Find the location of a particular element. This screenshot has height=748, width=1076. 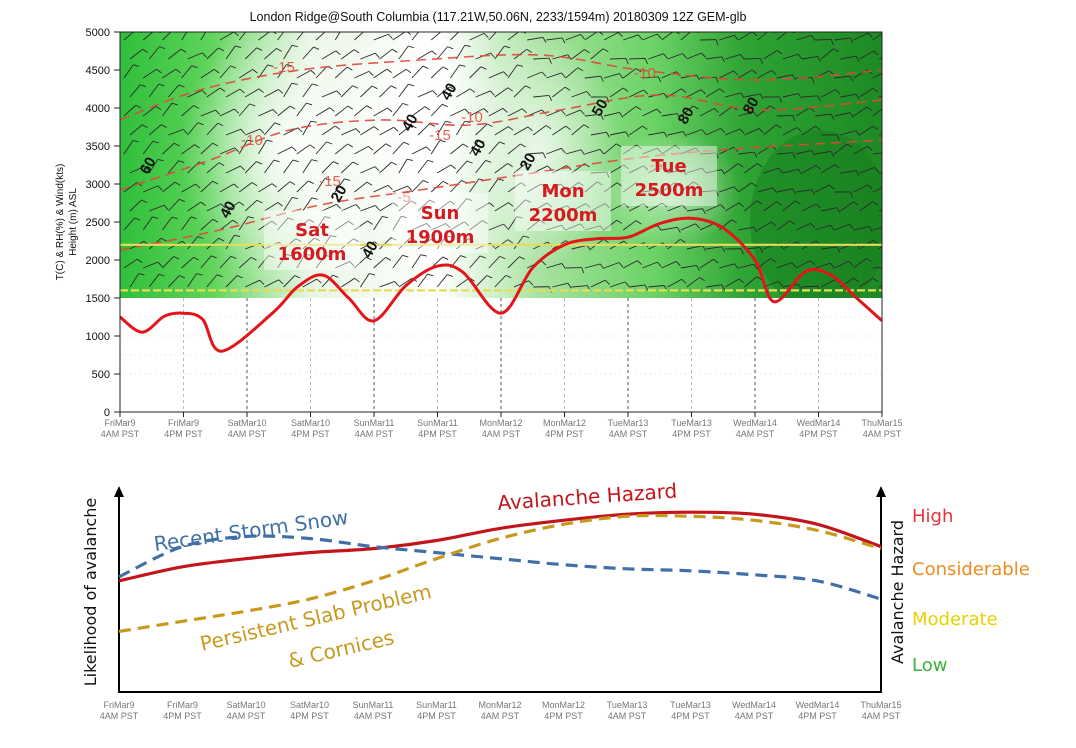

top-y-axis-label-1: T(C) & RH(%) & Wind(kts) is located at coordinates (60, 222).